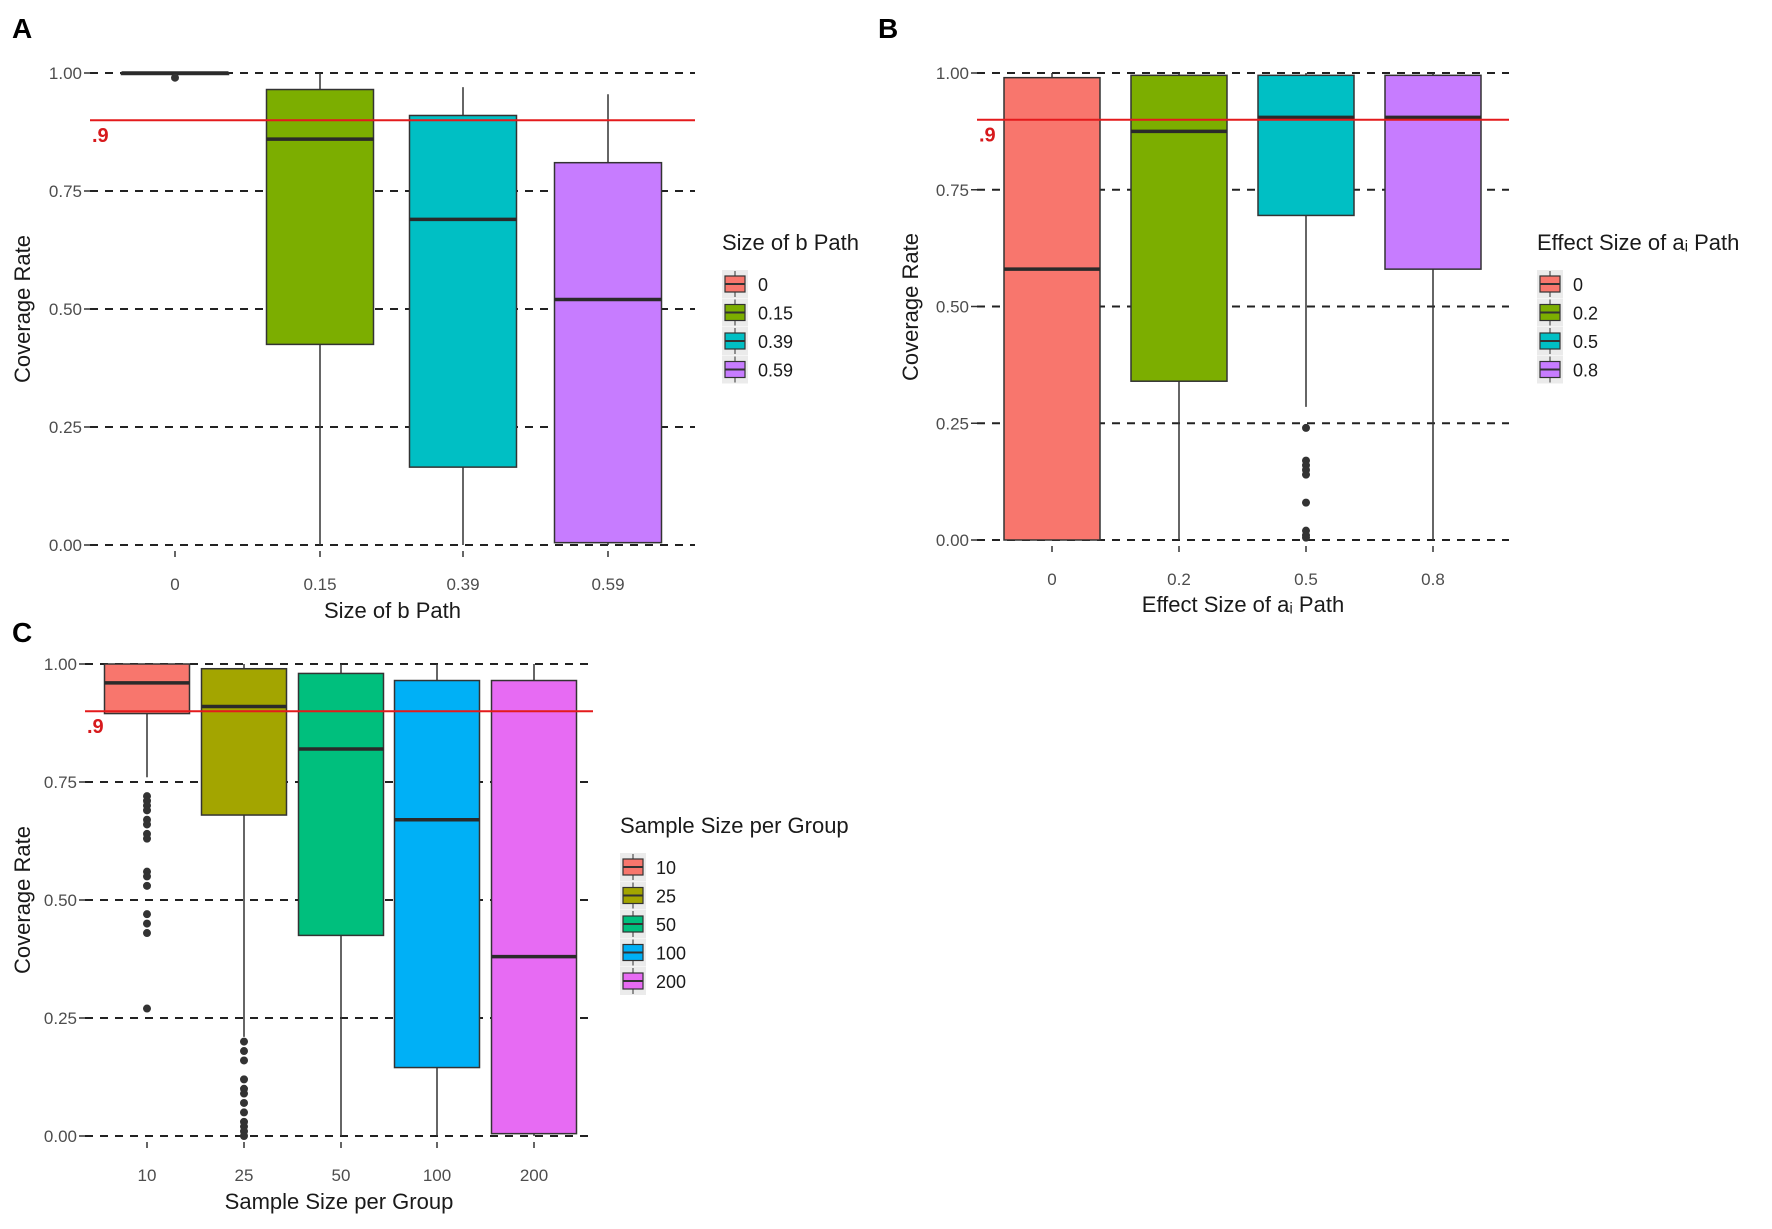 This screenshot has height=1229, width=1772. I want to click on legend-item: 25, so click(648, 895).